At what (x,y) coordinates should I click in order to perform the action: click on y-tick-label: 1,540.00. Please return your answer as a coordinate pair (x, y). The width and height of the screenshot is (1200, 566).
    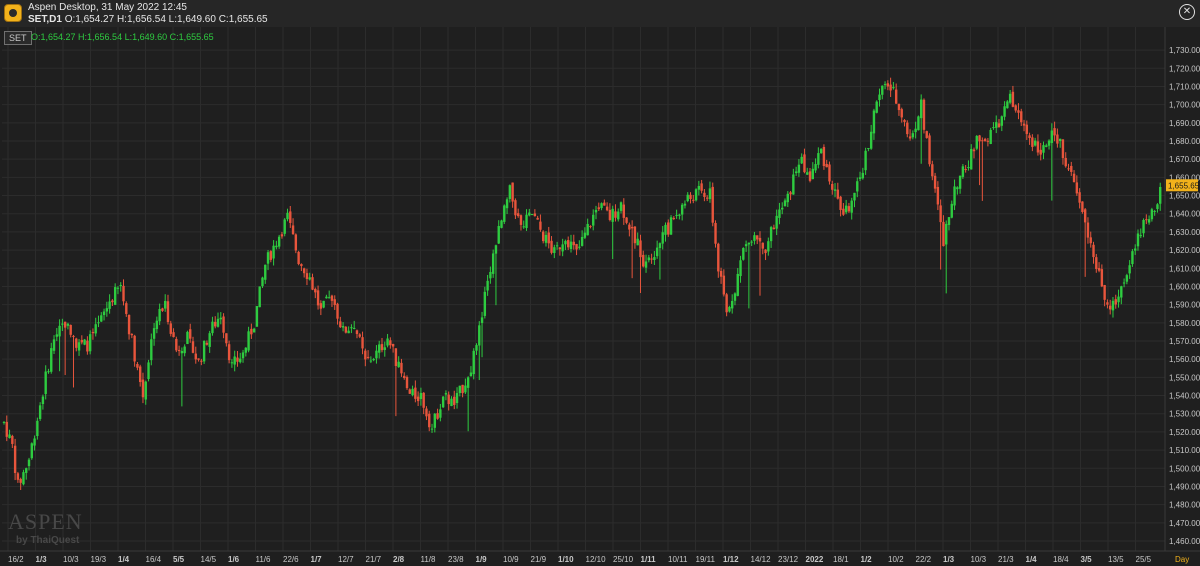
    Looking at the image, I should click on (1184, 396).